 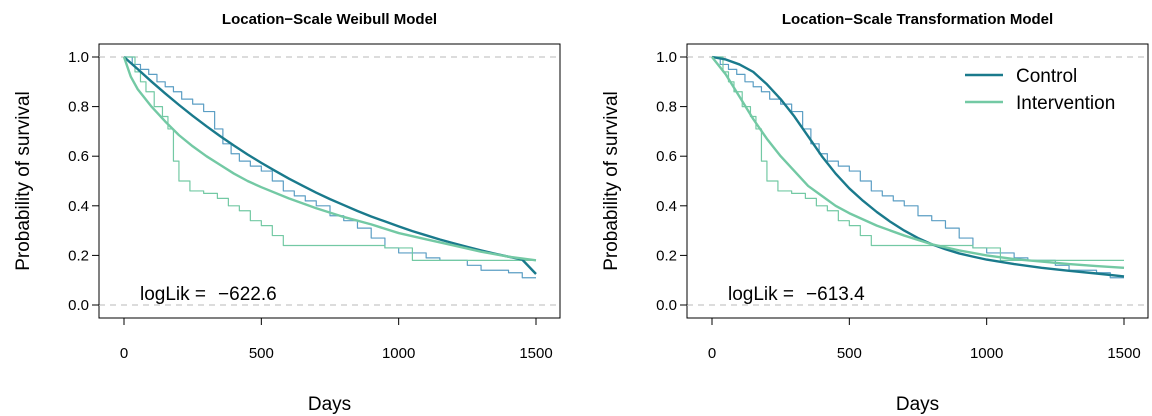 I want to click on loglik-annotation: logLik = −622.6, so click(x=208, y=294).